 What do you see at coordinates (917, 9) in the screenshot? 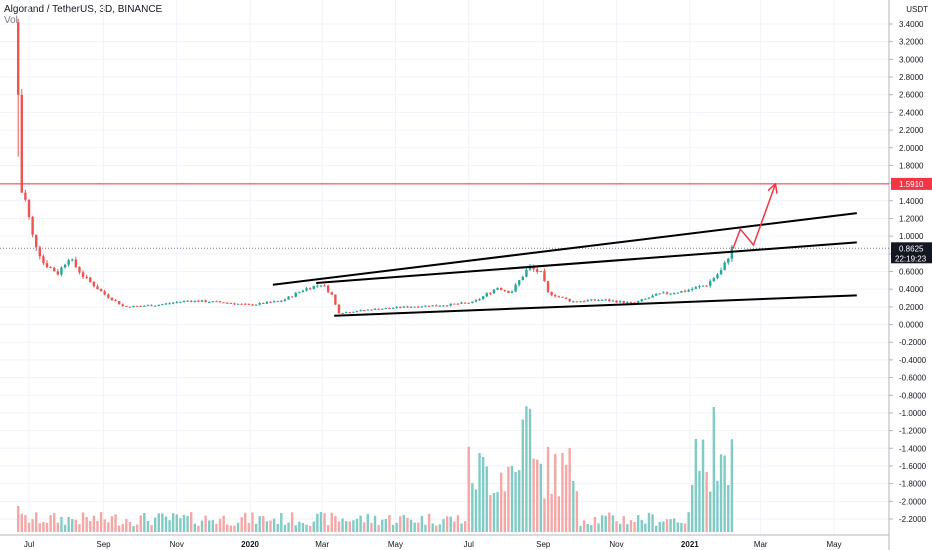
I see `currency-label: USDT` at bounding box center [917, 9].